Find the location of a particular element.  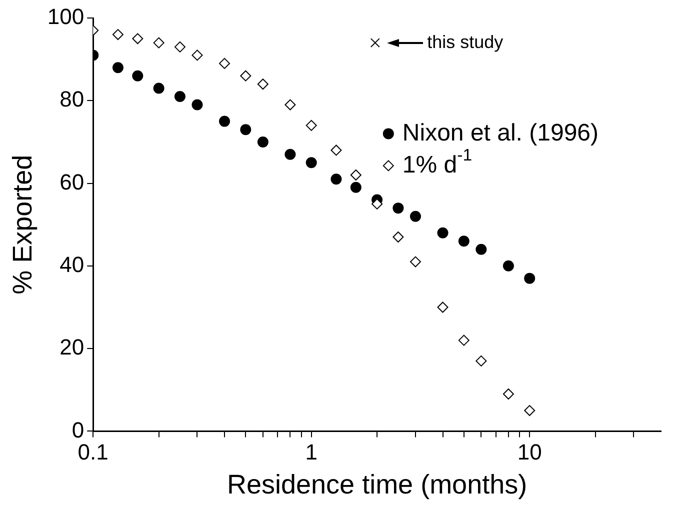

y-tick-label: 40 is located at coordinates (72, 264).